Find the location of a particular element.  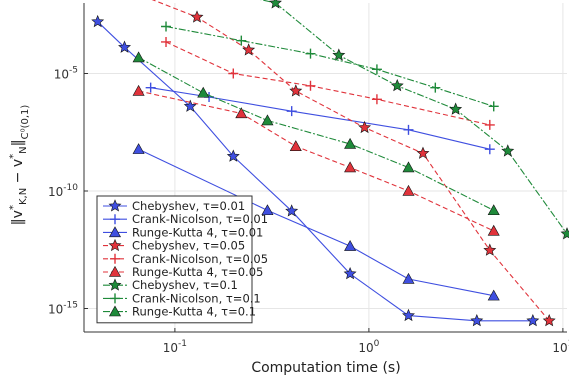

legend-label: Runge-Kutta 4, τ=0.05 is located at coordinates (197, 272).